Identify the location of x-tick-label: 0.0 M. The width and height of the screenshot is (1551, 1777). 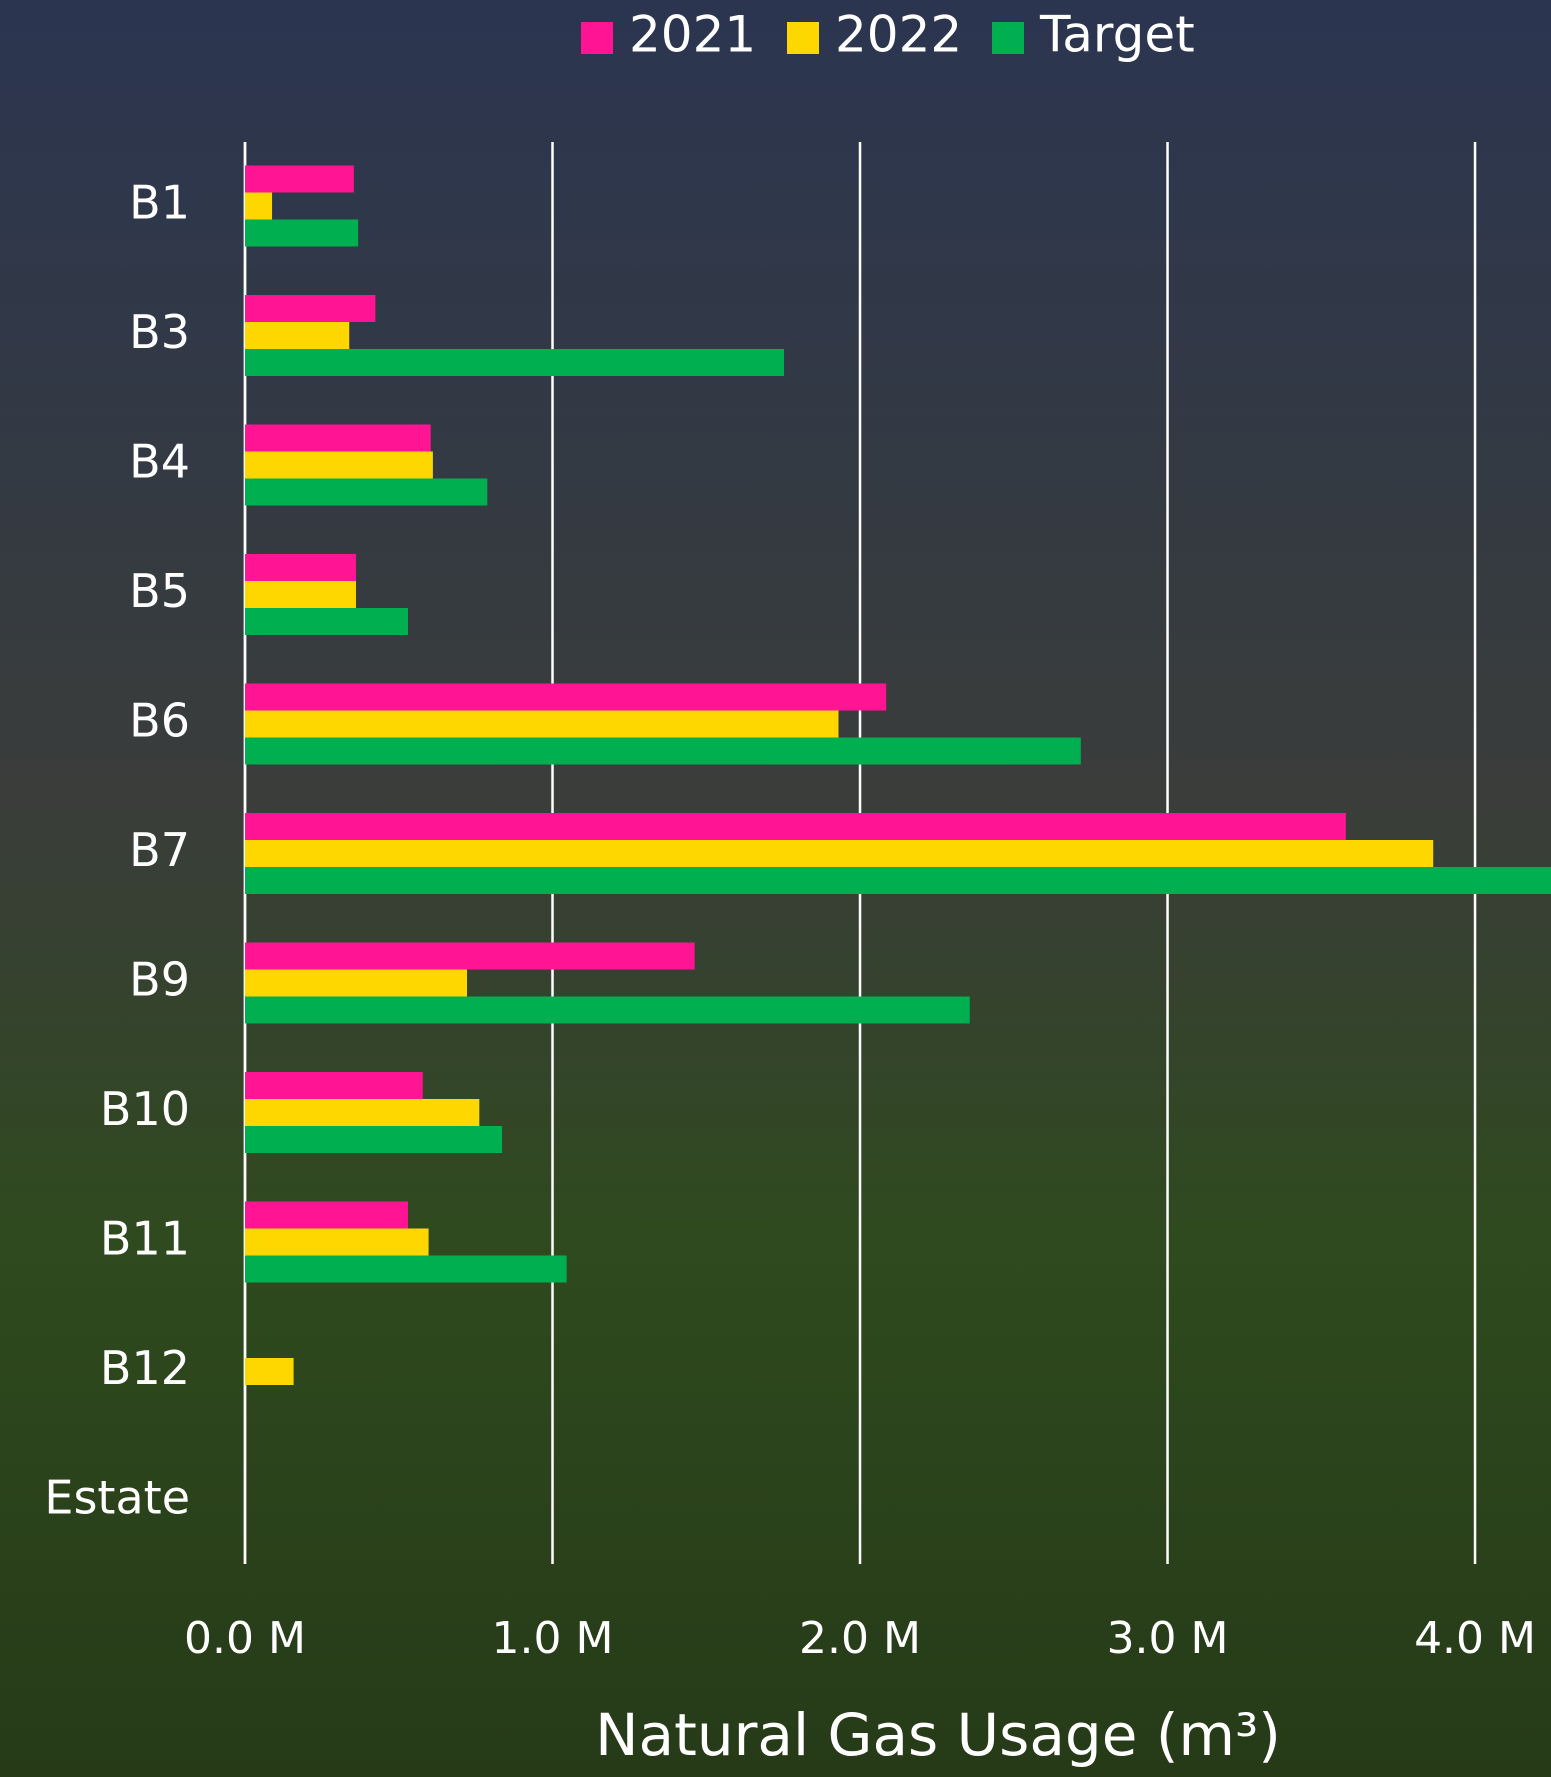
(245, 1638).